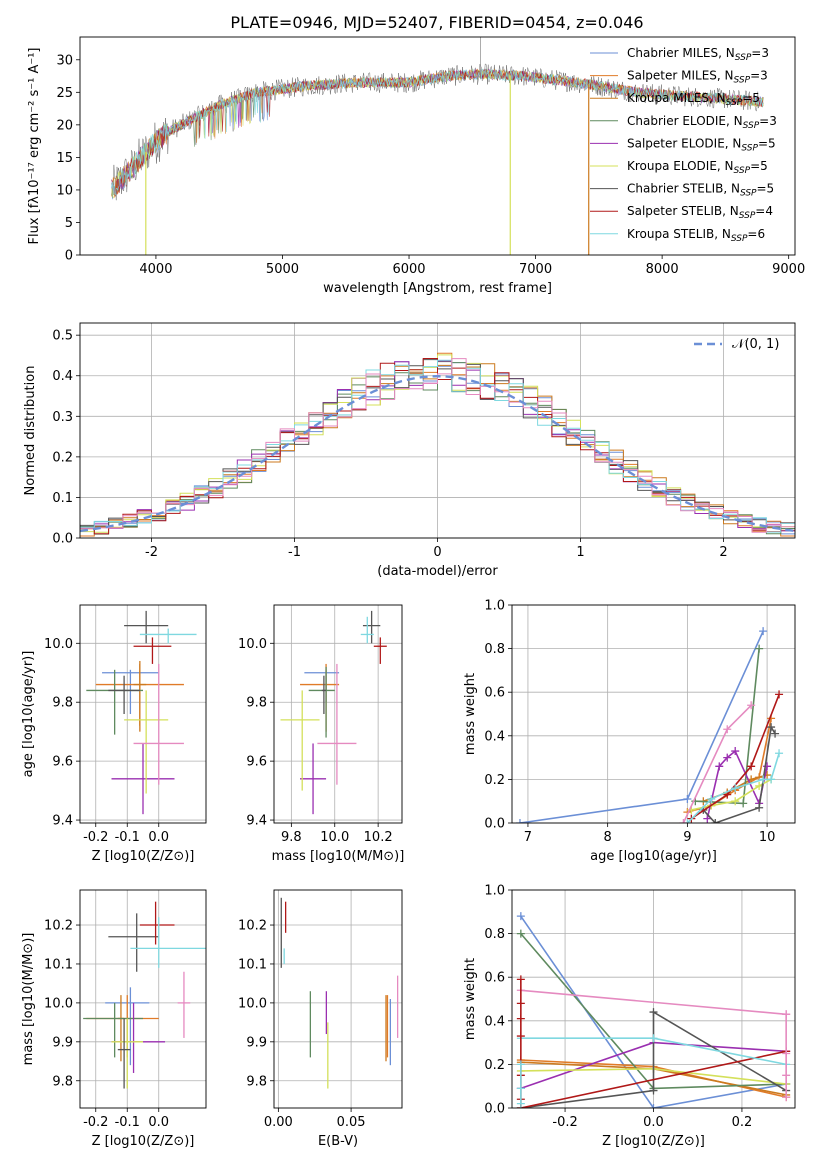  I want to click on y-tick-label: 0.4, so click(62, 376).